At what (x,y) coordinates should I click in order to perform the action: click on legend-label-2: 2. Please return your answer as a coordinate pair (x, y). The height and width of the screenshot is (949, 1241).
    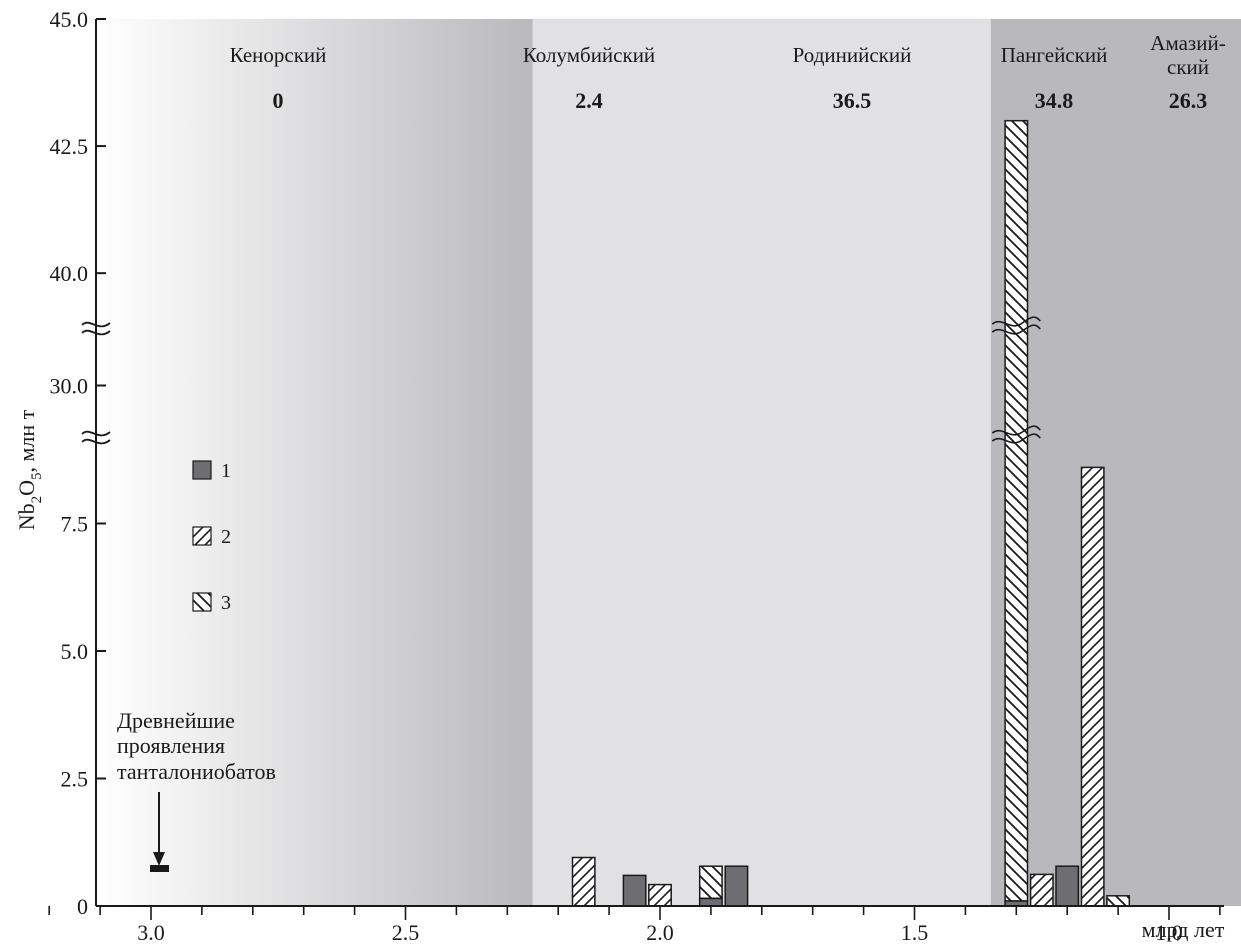
    Looking at the image, I should click on (226, 537).